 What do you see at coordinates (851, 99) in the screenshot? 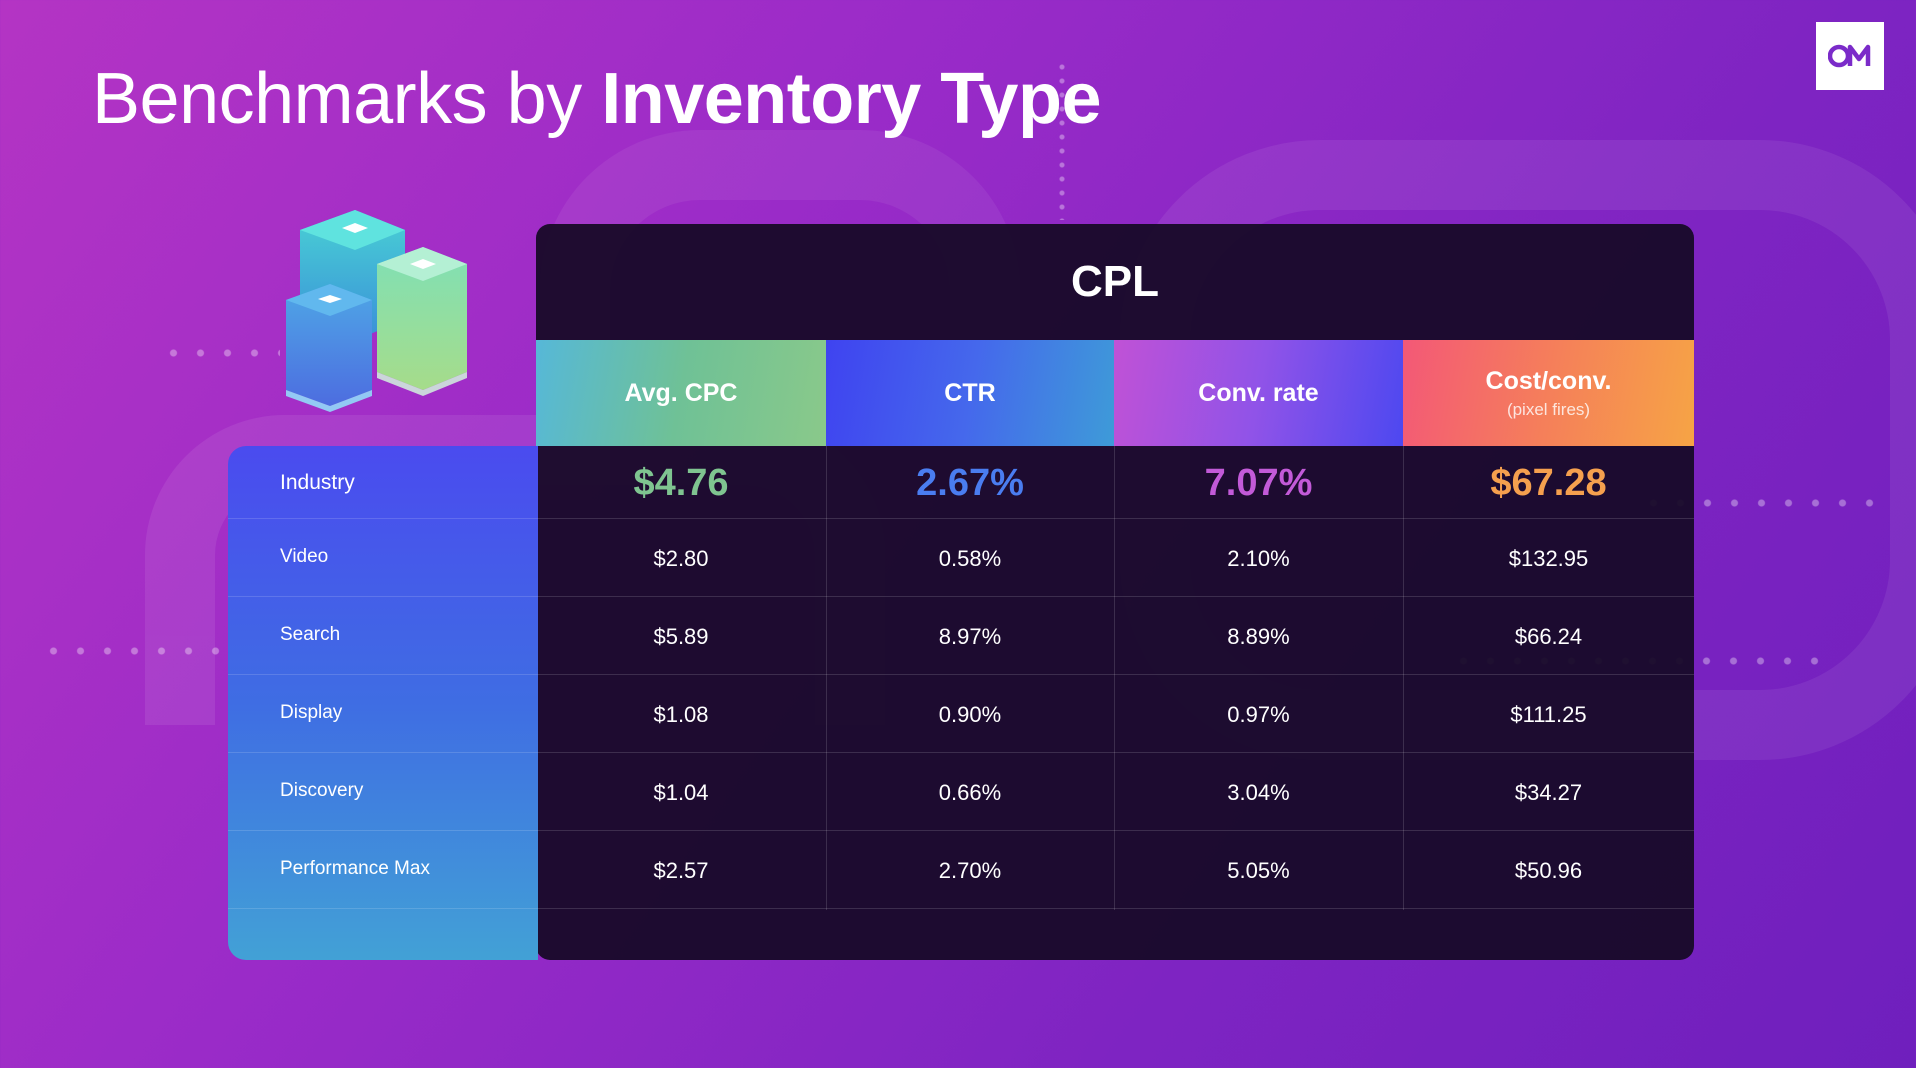
I see `title-bold: Inventory Type` at bounding box center [851, 99].